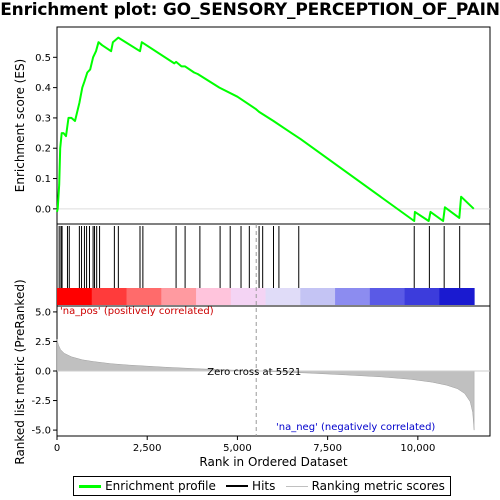  What do you see at coordinates (43, 179) in the screenshot?
I see `es-ytick-label: 0.1` at bounding box center [43, 179].